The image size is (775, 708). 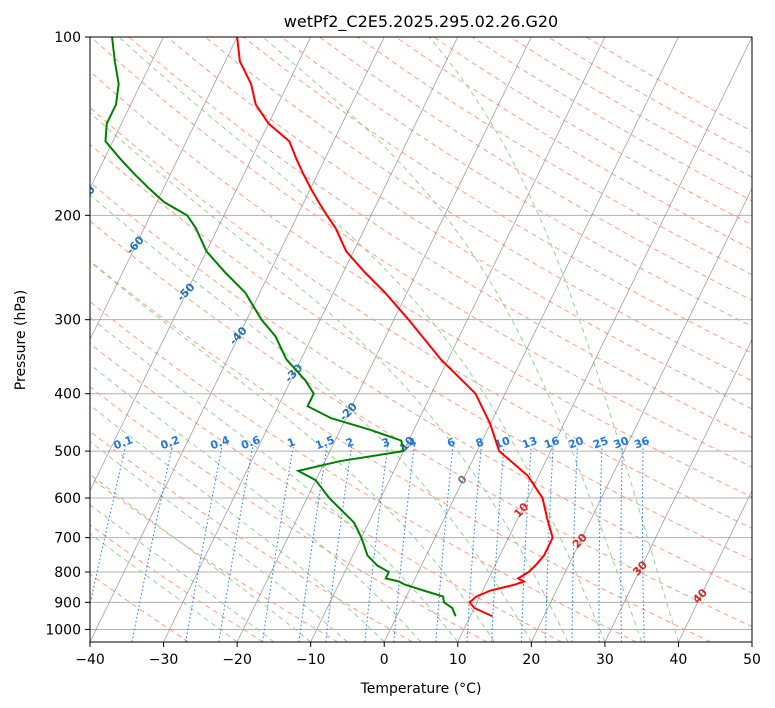 What do you see at coordinates (325, 442) in the screenshot?
I see `mixing-ratio-label: 1.5` at bounding box center [325, 442].